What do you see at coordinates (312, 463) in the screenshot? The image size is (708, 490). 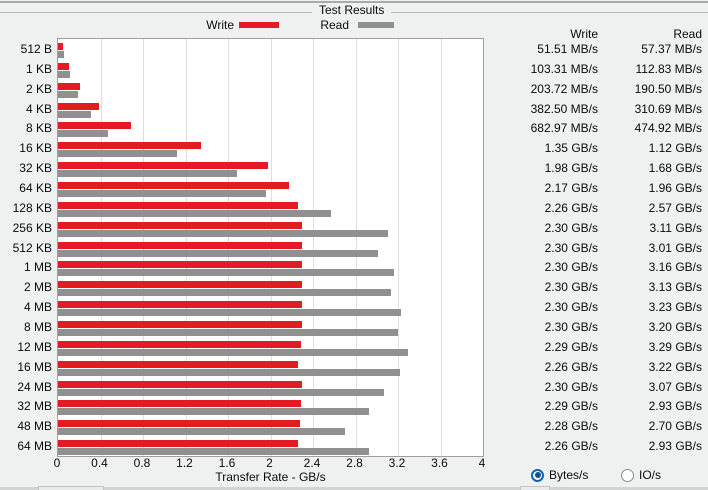 I see `x-tick-label: 2.4` at bounding box center [312, 463].